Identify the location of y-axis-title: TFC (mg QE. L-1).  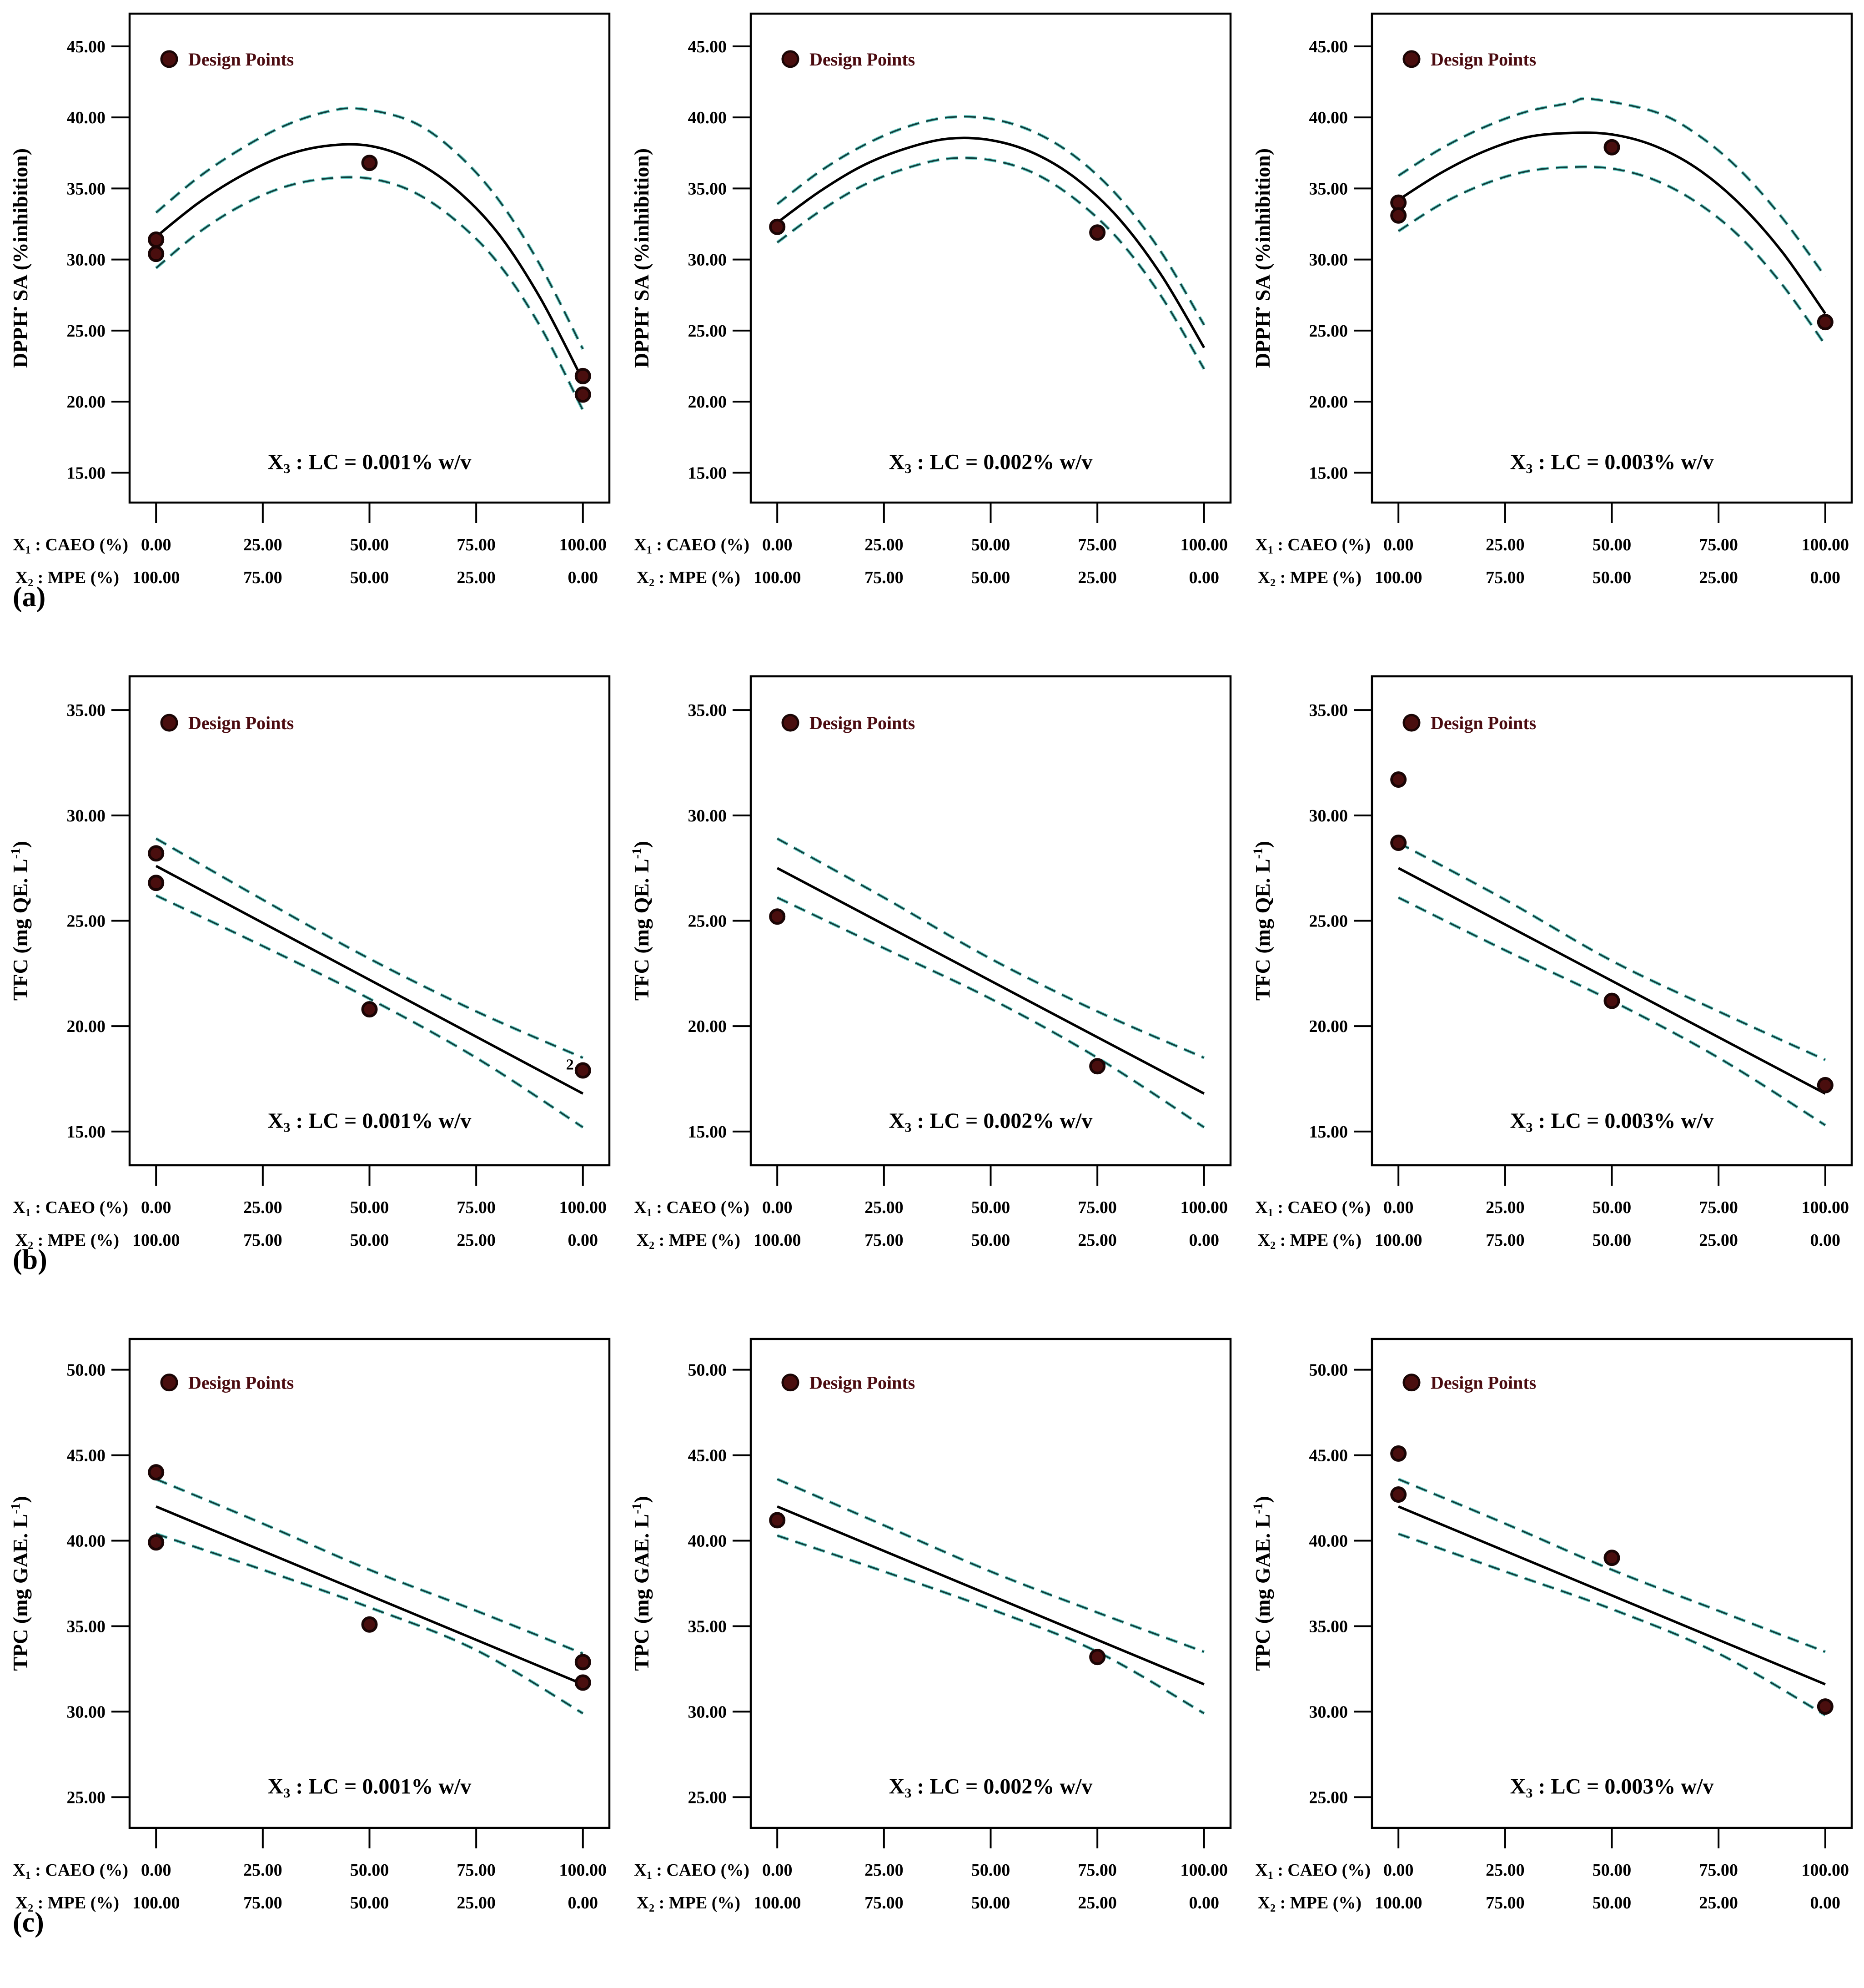
(20, 921).